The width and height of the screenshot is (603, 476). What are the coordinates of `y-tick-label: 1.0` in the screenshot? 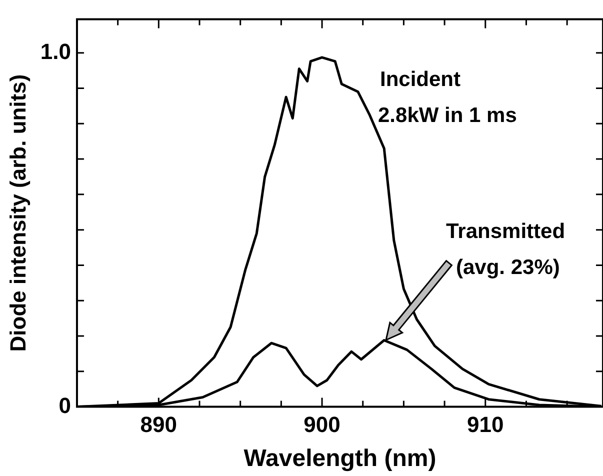 It's located at (55, 51).